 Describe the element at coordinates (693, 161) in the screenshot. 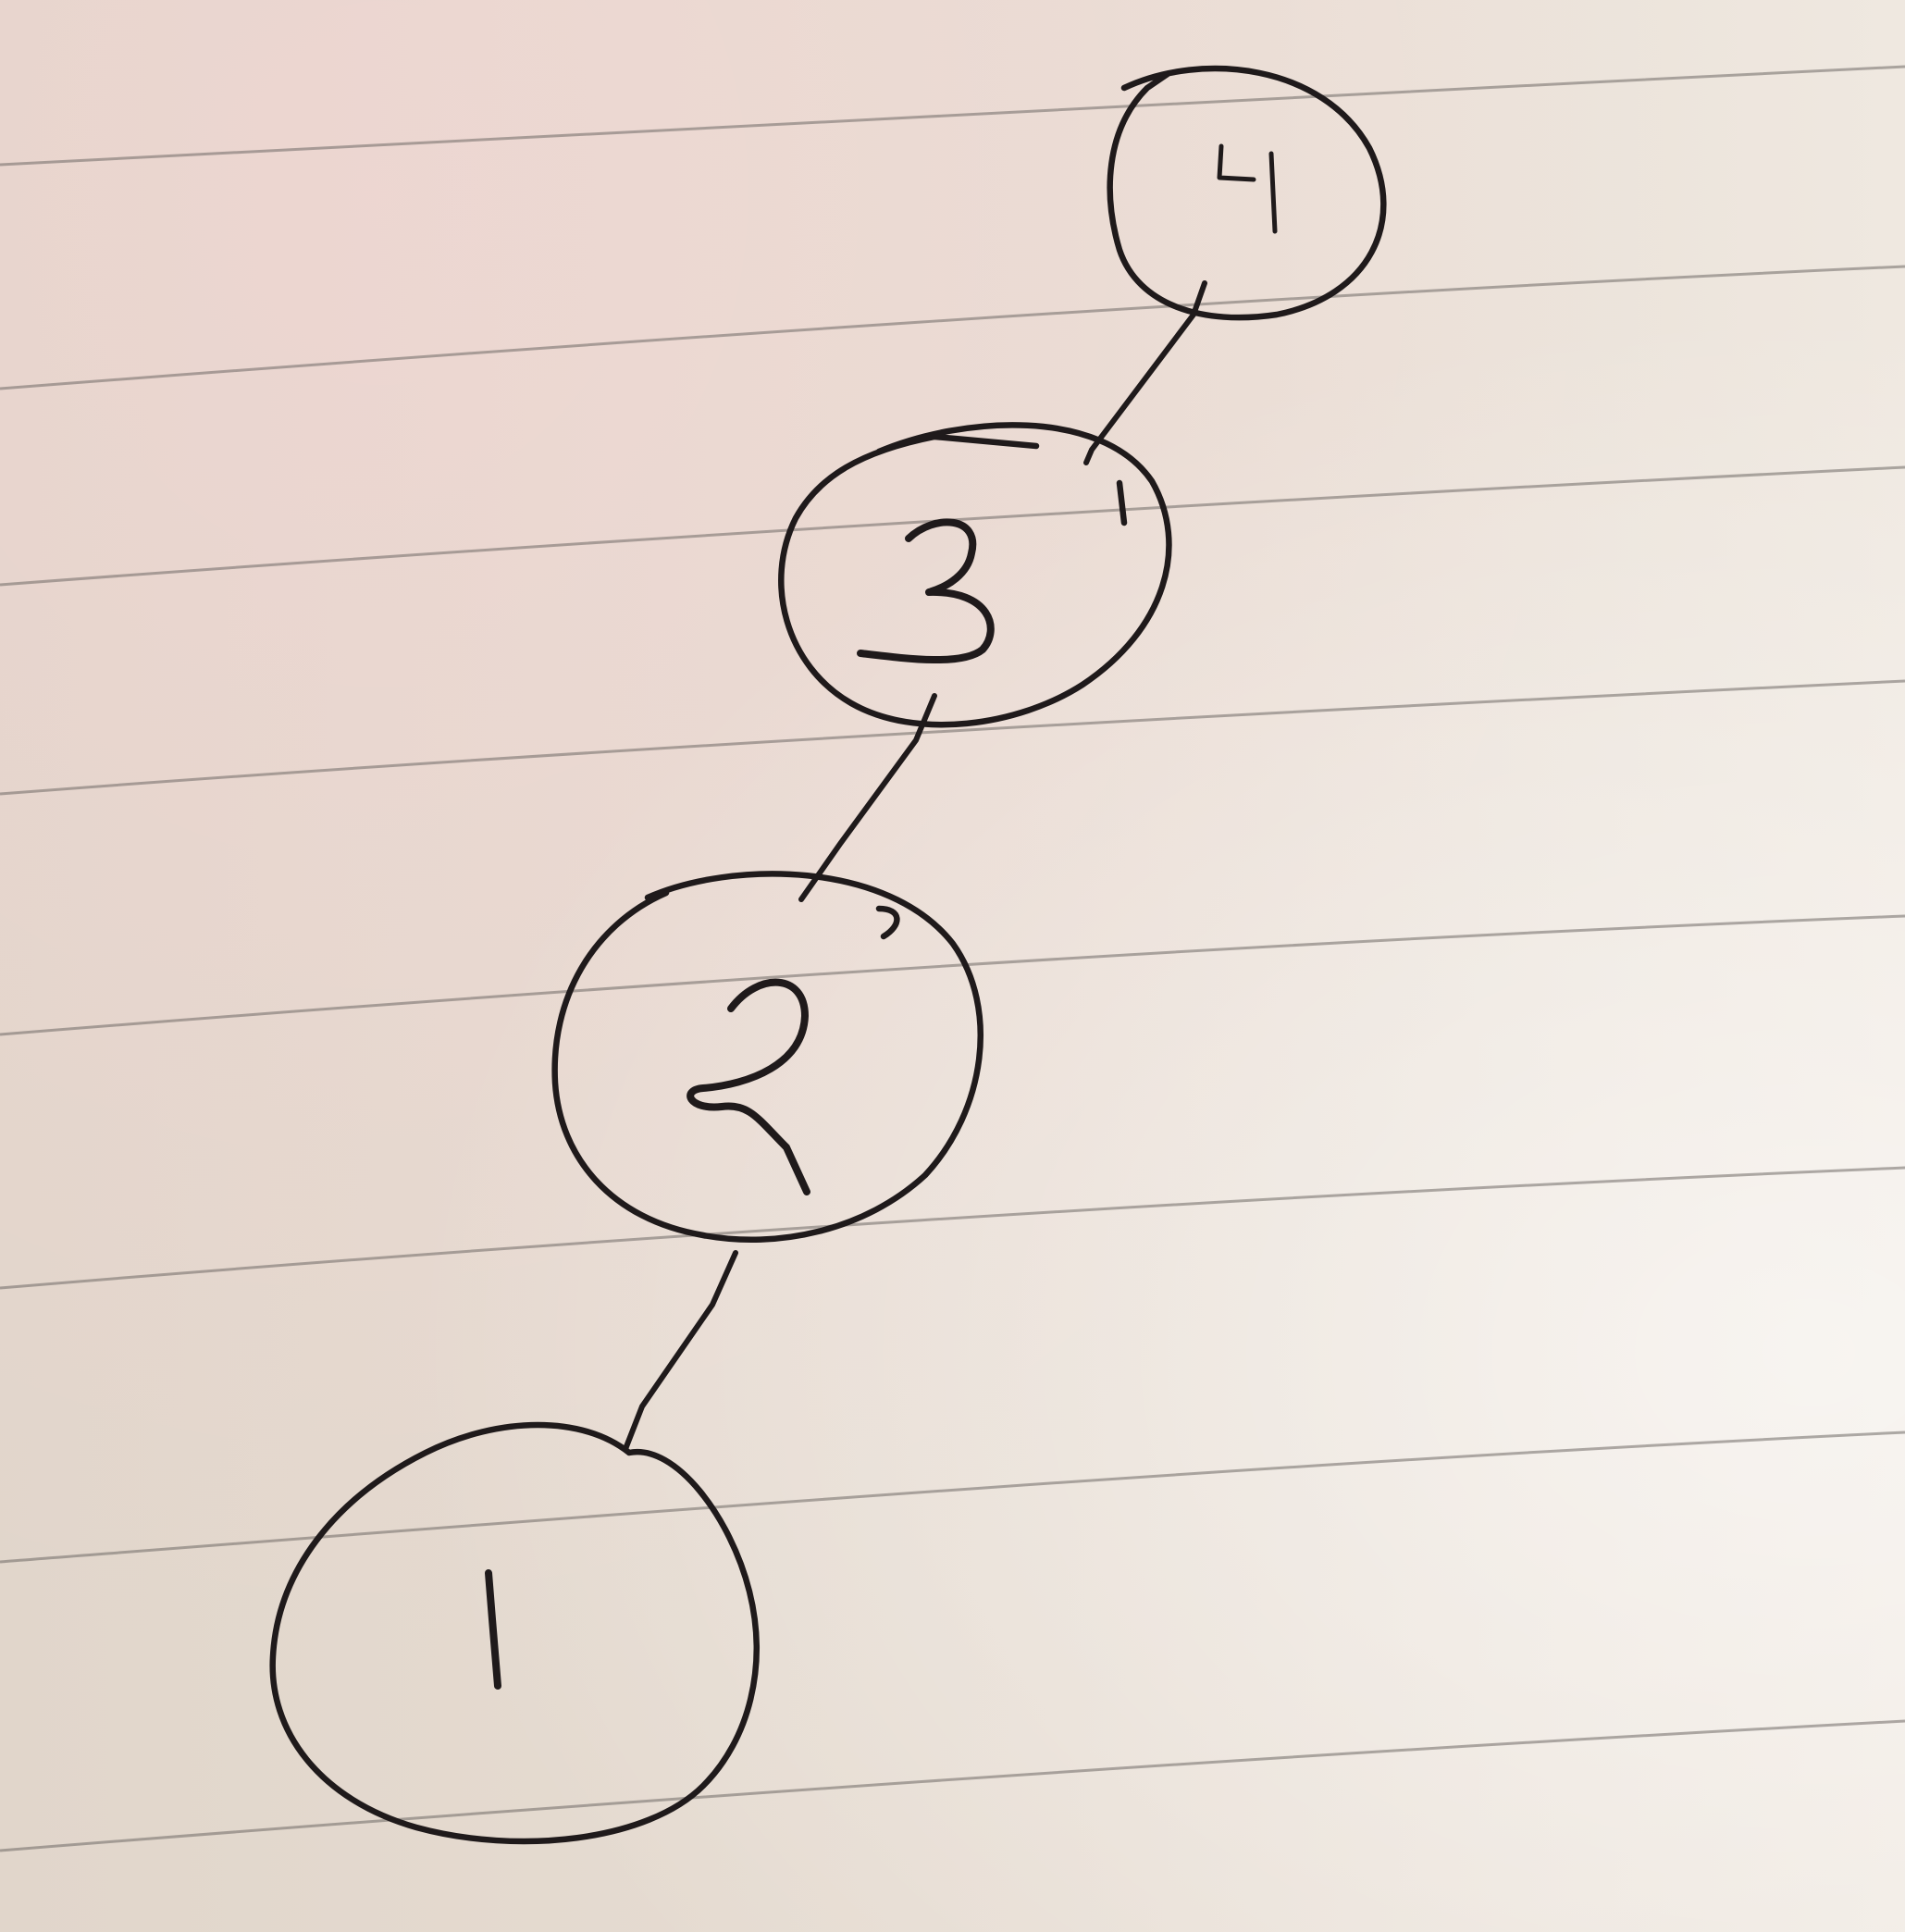

I see `tree-node-4: 4` at that location.